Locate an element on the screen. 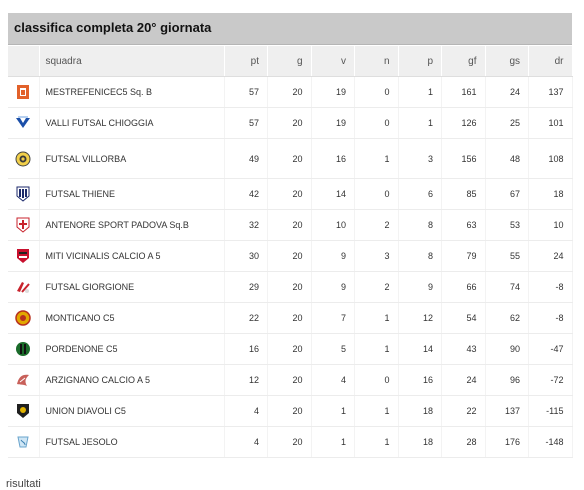 The image size is (584, 490). cell-dr: -115 is located at coordinates (550, 411).